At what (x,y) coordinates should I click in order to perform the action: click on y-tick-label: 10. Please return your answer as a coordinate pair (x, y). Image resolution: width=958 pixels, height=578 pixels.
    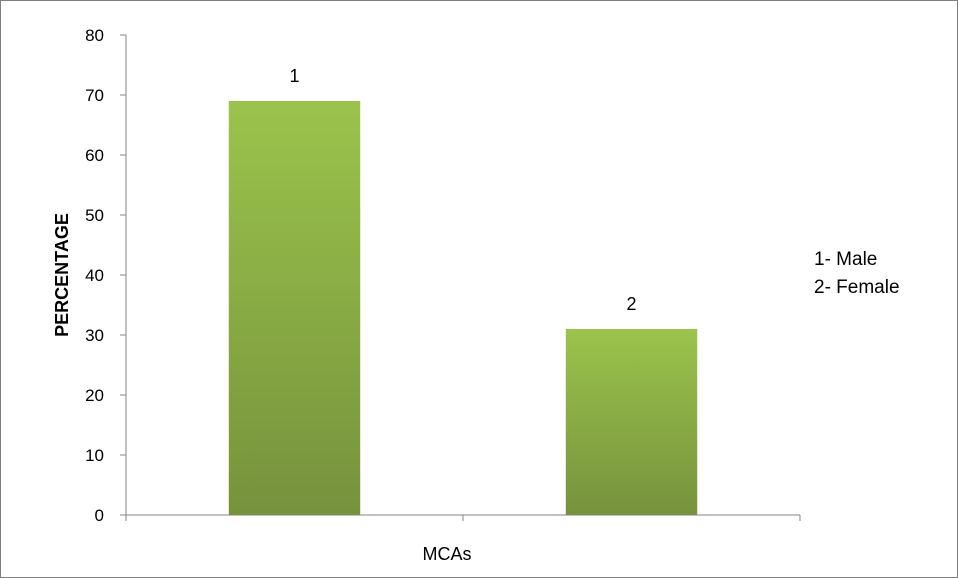
    Looking at the image, I should click on (94, 455).